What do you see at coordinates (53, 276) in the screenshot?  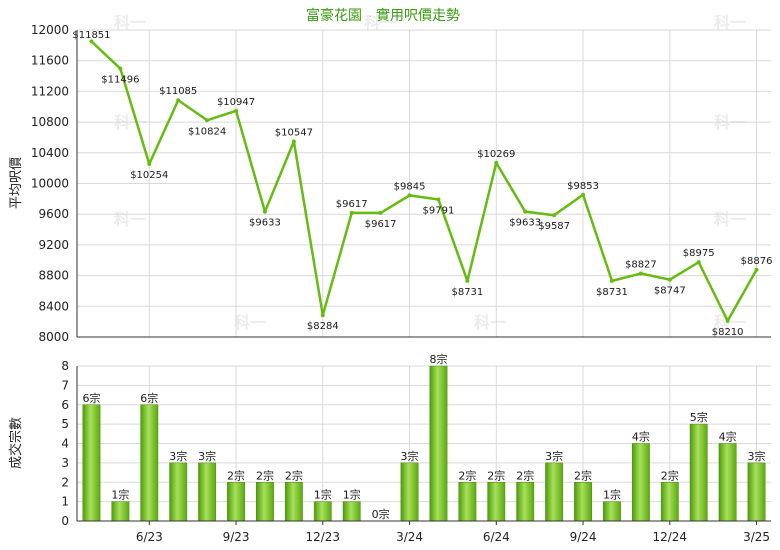 I see `price-y-tick: 8800` at bounding box center [53, 276].